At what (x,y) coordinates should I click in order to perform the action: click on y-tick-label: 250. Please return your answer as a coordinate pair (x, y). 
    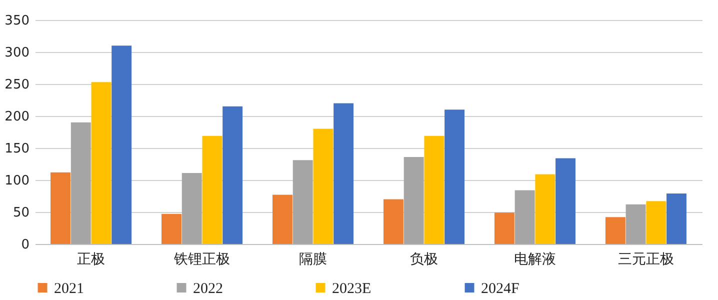
    Looking at the image, I should click on (17, 85).